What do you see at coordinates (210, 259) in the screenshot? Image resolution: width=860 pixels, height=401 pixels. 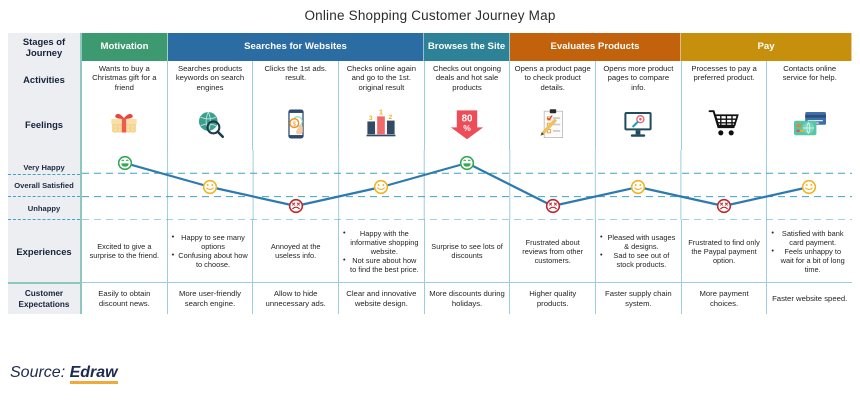 I see `experience-item: Confusing about how to choose.` at bounding box center [210, 259].